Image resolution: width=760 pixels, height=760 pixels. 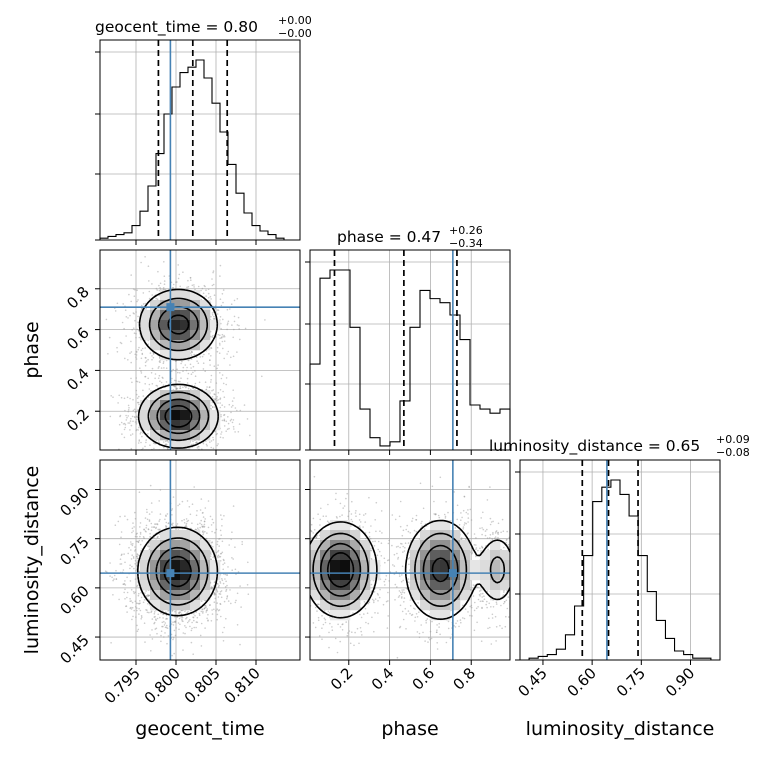 I want to click on panel-content, so click(x=200, y=562).